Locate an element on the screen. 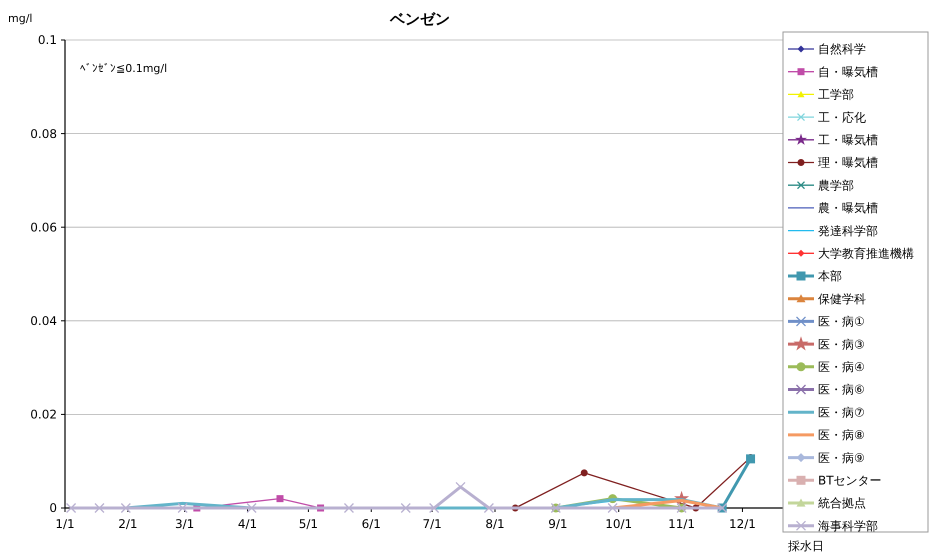 Image resolution: width=929 pixels, height=554 pixels. x-tick-label: 5/1 is located at coordinates (308, 524).